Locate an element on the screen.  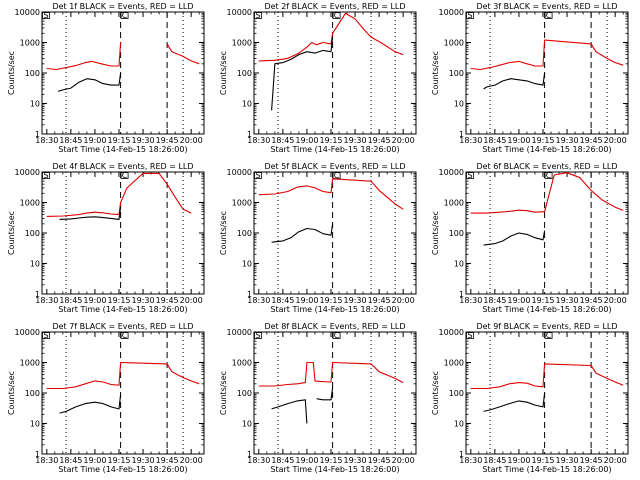
panel-title: Det 6f BLACK = Events, RED = LLD is located at coordinates (546, 166).